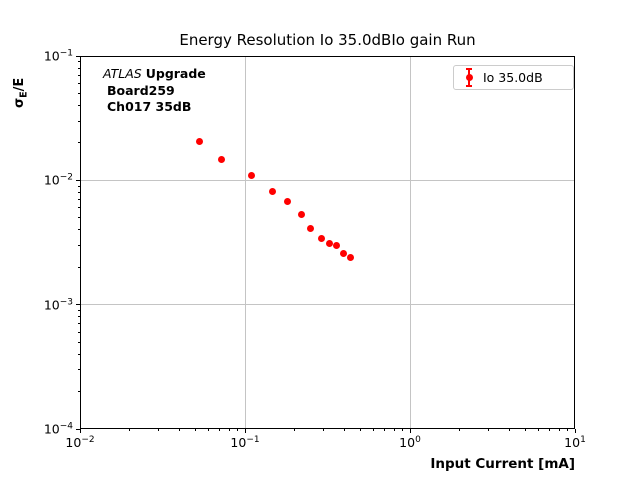 This screenshot has width=640, height=480. Describe the element at coordinates (80, 443) in the screenshot. I see `x-tick-label: 10⁻²` at that location.